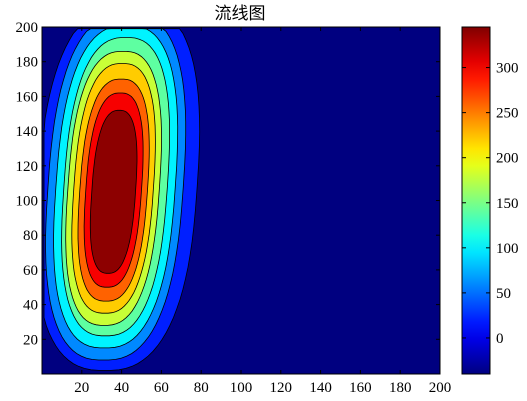  I want to click on colorbar-tick-label-150: 150, so click(507, 204).